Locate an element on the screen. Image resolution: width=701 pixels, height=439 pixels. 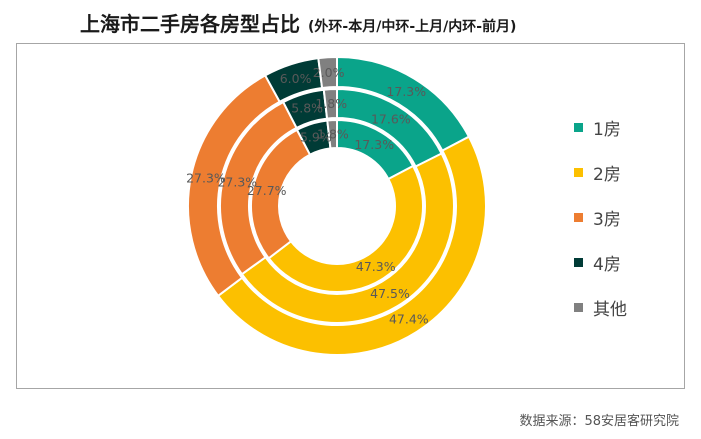
data-label-inner-4: 5.9% is located at coordinates (316, 137).